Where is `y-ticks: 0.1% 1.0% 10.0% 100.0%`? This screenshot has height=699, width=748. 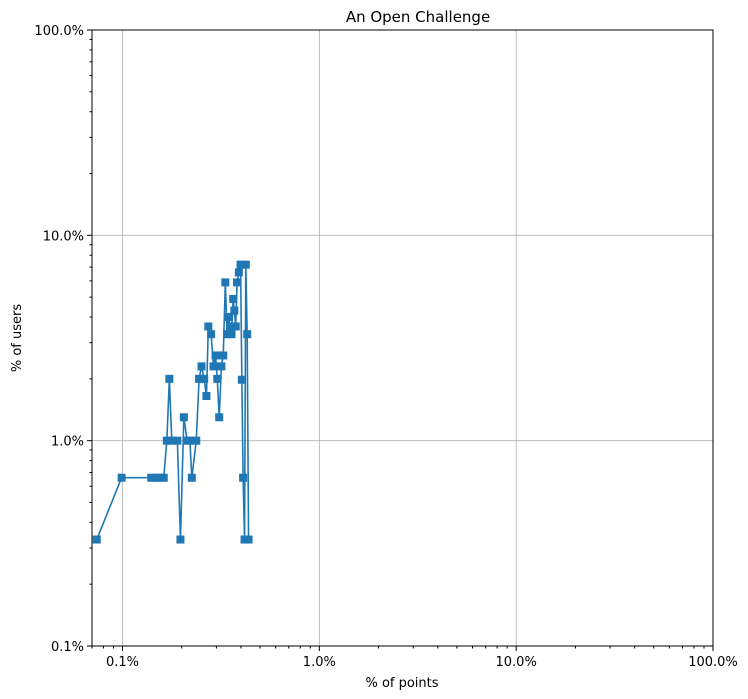
y-ticks: 0.1% 1.0% 10.0% 100.0% is located at coordinates (63, 339).